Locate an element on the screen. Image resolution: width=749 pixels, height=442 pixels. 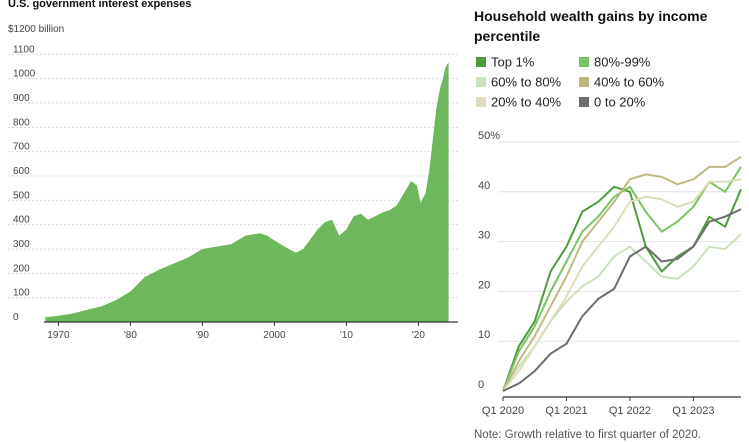
wealth-y-tick-label: 20 is located at coordinates (484, 285).